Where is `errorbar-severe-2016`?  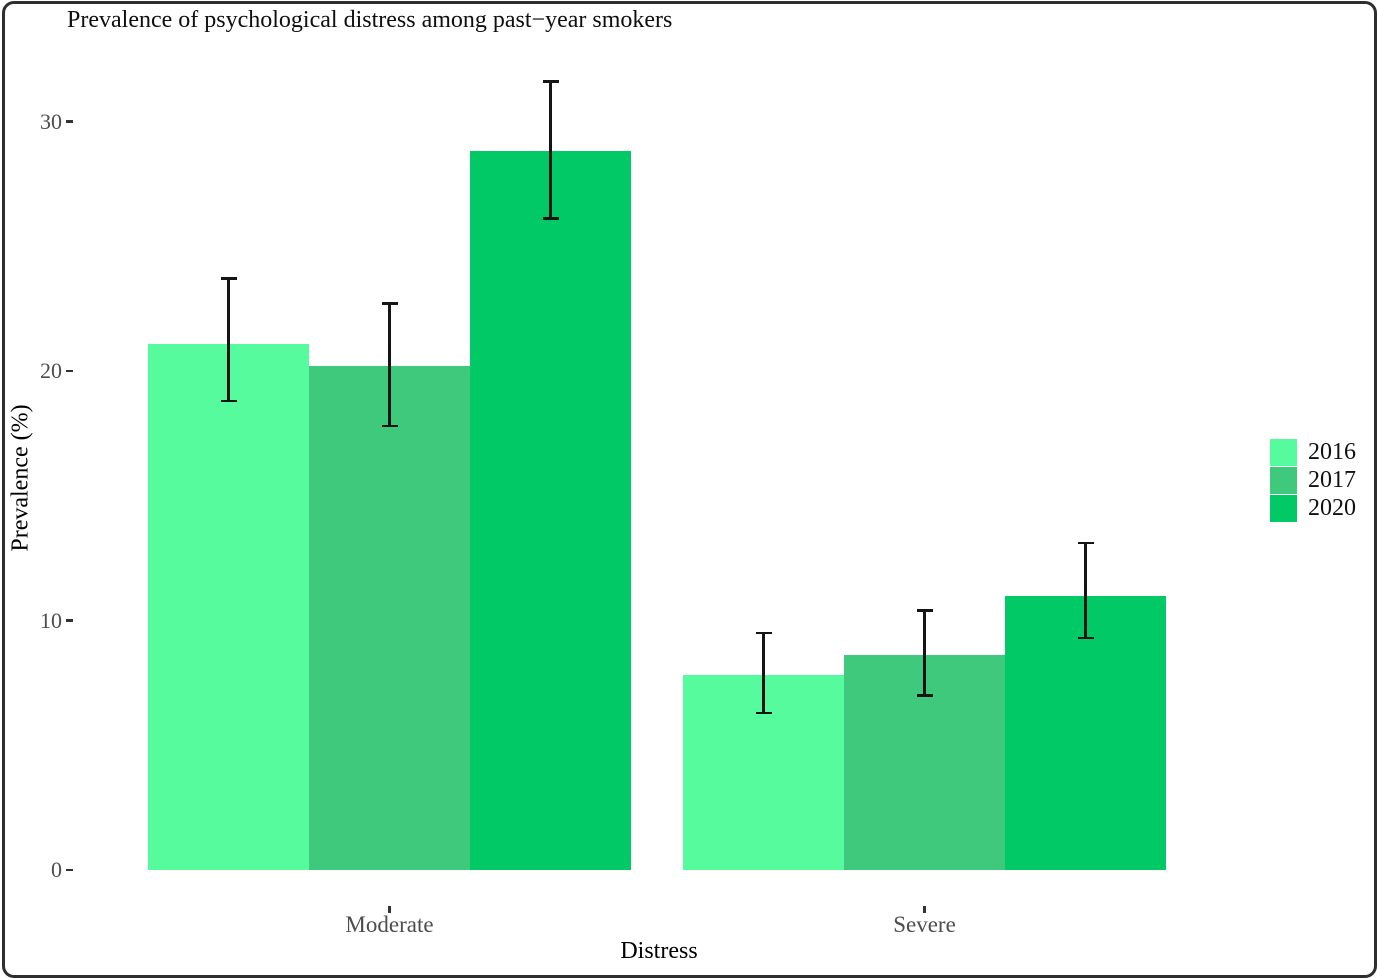
errorbar-severe-2016 is located at coordinates (763, 673).